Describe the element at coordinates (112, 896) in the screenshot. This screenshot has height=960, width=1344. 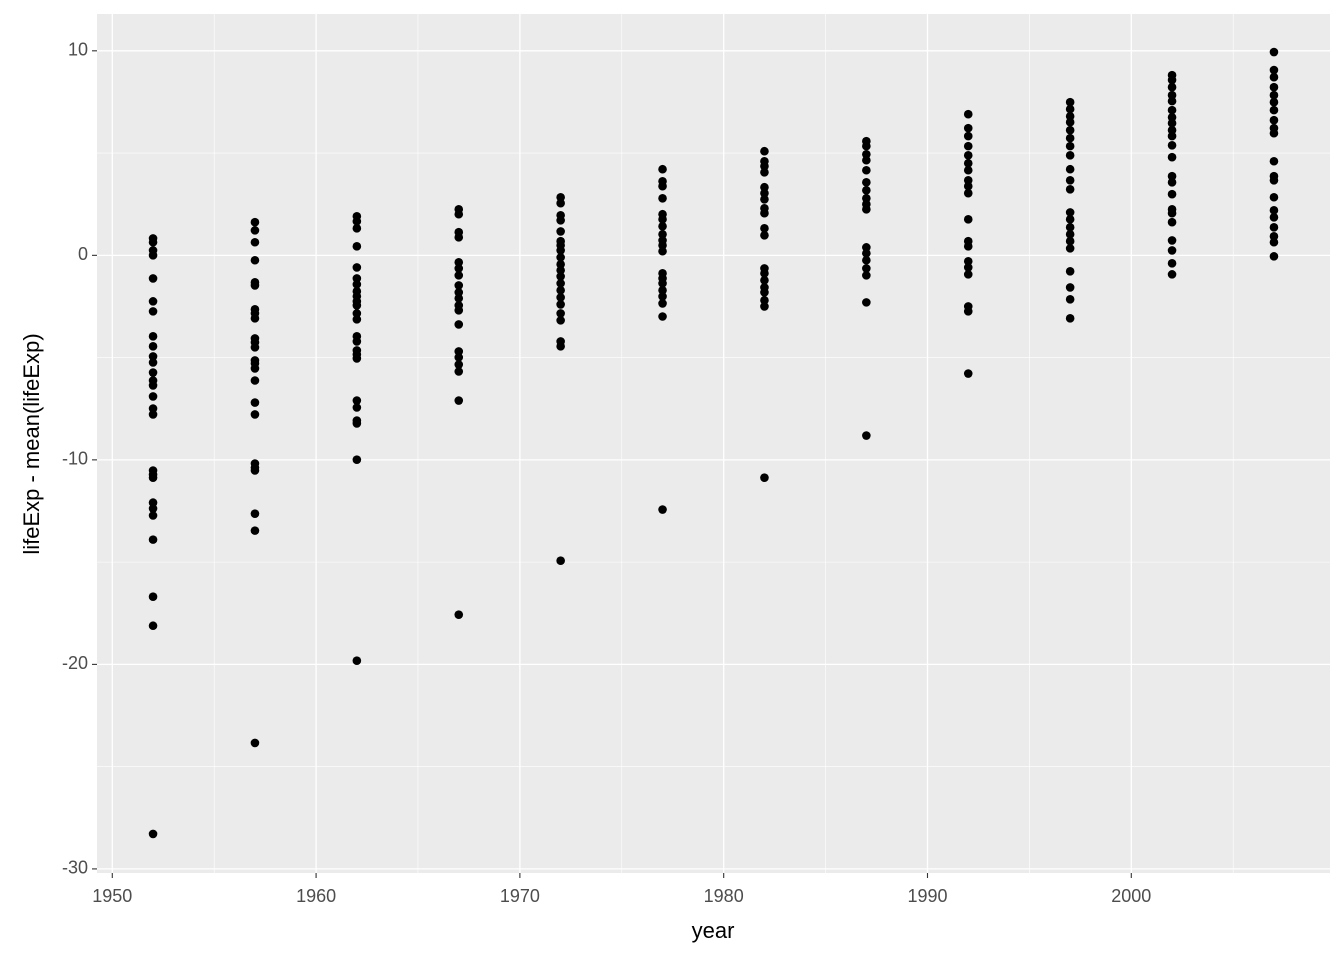
I see `x-tick-label: 1950` at that location.